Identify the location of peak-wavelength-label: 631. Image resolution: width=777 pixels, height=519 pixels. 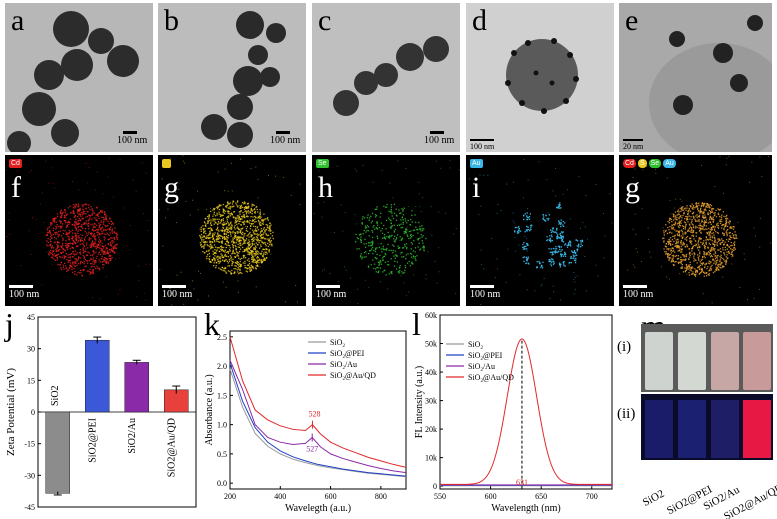
(522, 482).